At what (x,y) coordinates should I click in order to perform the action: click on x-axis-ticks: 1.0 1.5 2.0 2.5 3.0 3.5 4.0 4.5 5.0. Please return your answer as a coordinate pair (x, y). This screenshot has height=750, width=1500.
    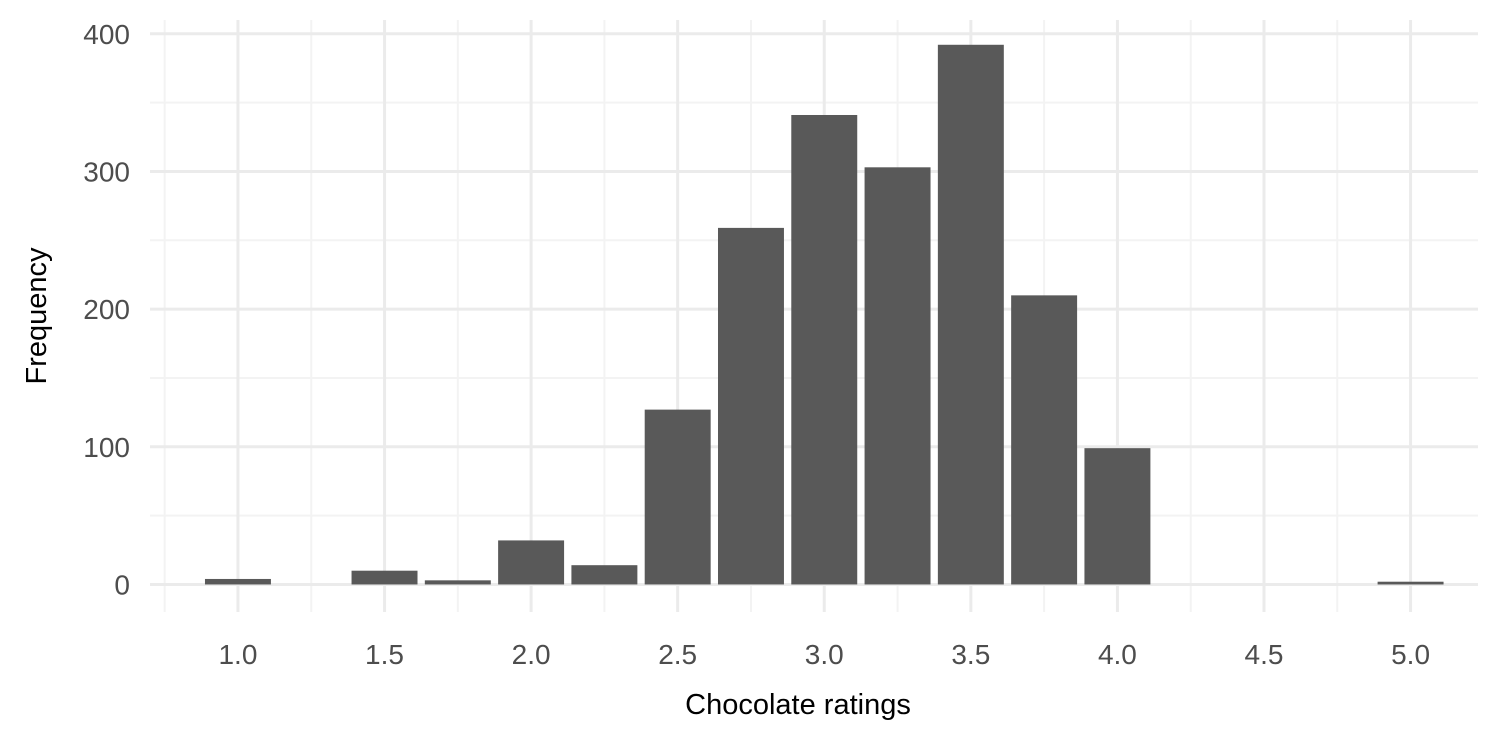
    Looking at the image, I should click on (824, 654).